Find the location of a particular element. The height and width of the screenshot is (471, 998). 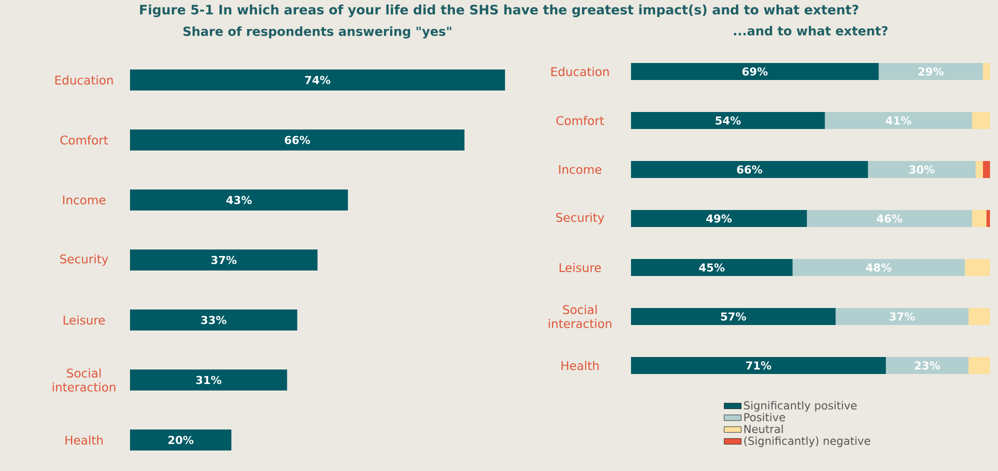

data-label: 29% is located at coordinates (931, 71).